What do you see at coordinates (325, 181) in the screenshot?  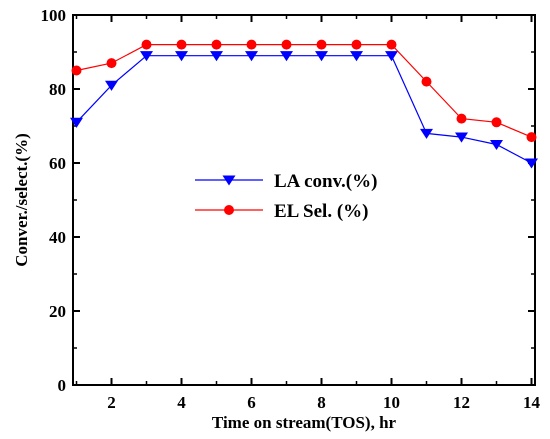 I see `legend-label: LA conv.(%)` at bounding box center [325, 181].